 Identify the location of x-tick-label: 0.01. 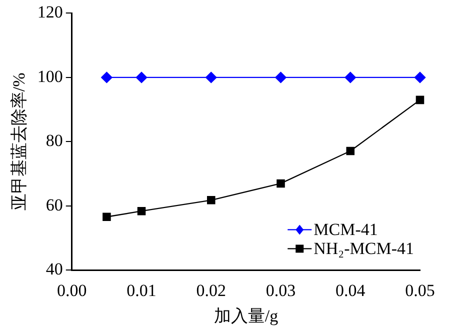
(141, 290).